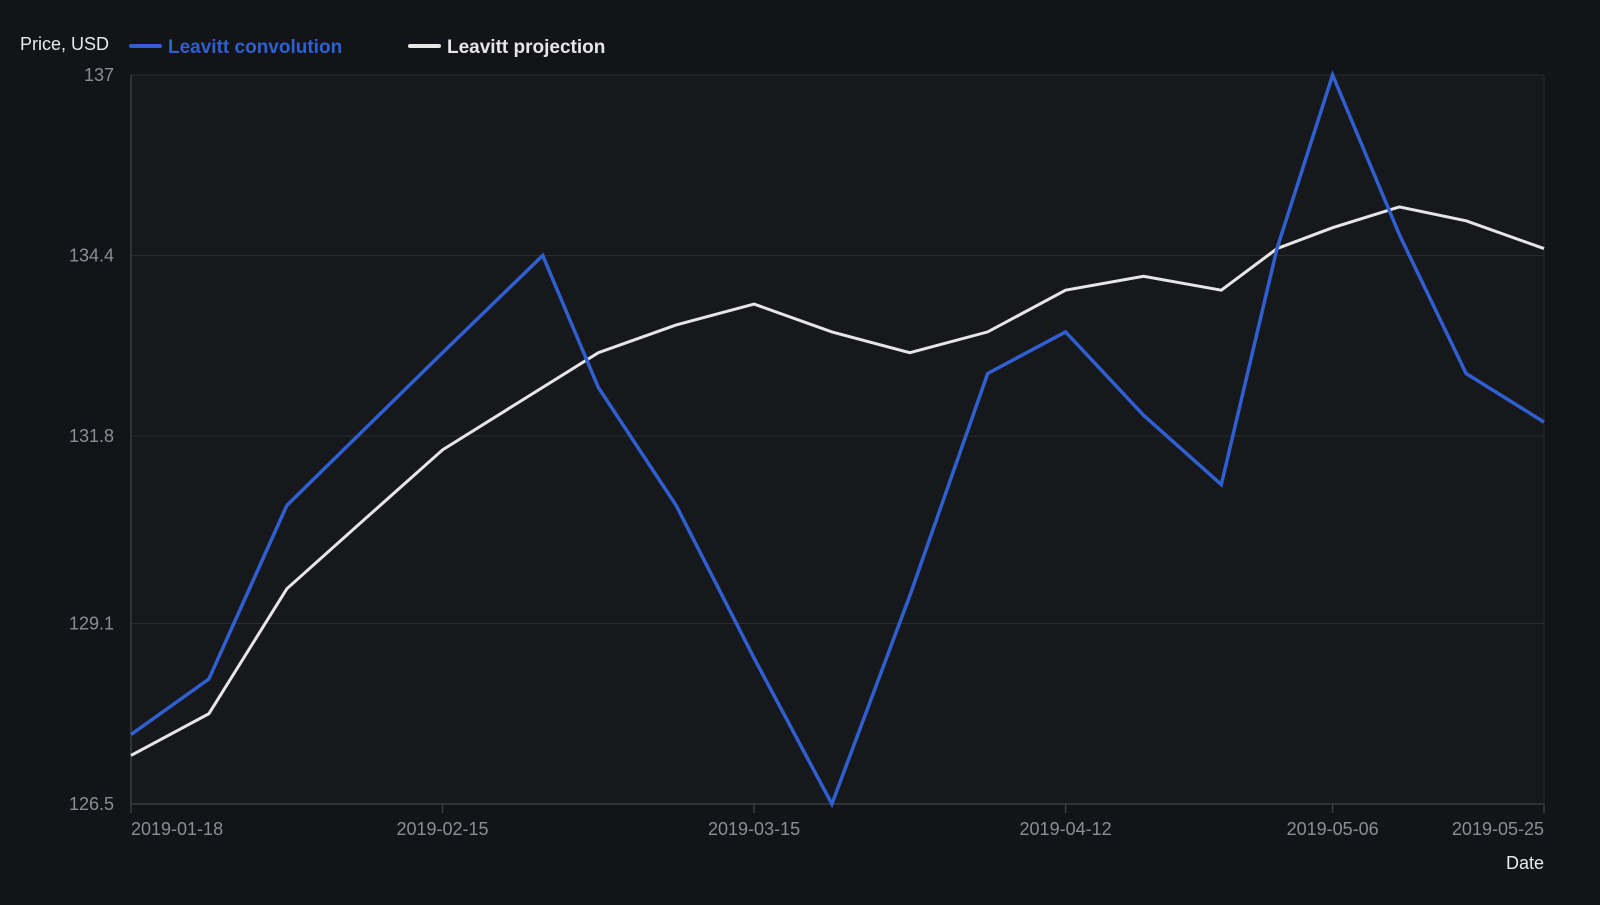 The height and width of the screenshot is (905, 1600). Describe the element at coordinates (255, 47) in the screenshot. I see `legend-label: Leavitt convolution` at that location.